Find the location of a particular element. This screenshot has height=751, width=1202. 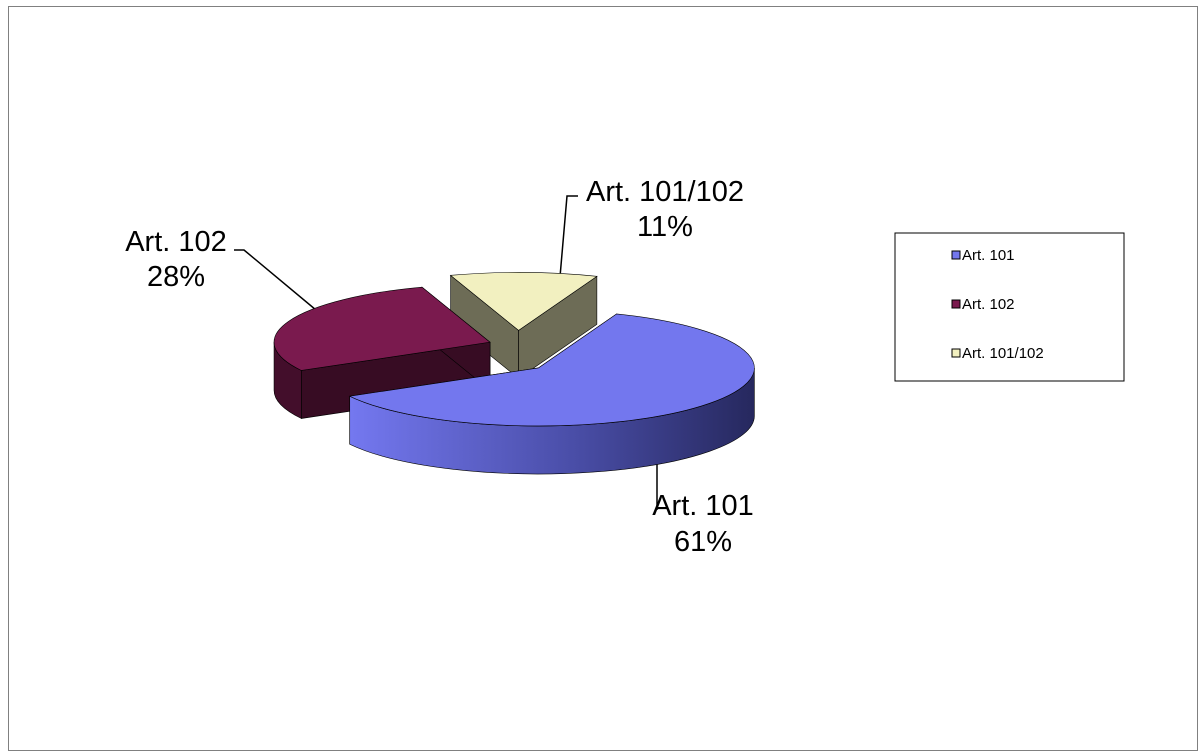

label-name-art-102: Art. 102 is located at coordinates (176, 242).